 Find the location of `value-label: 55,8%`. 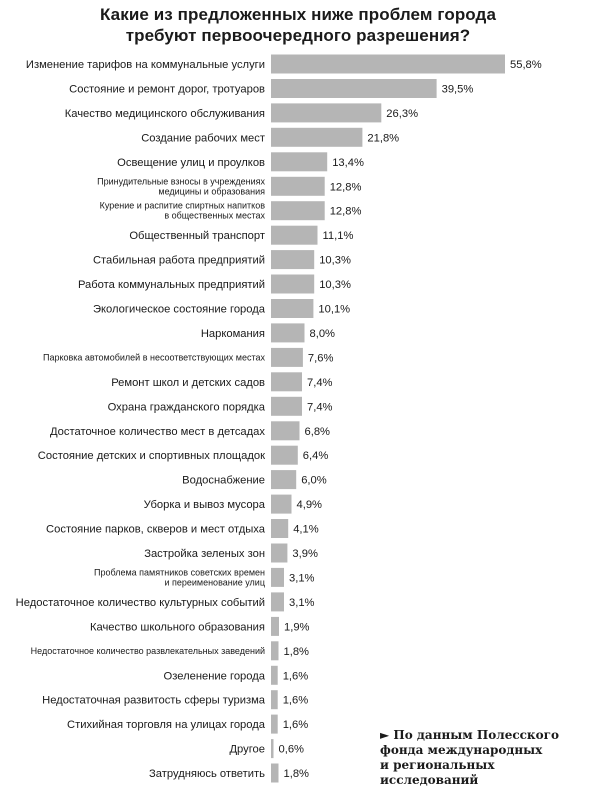

value-label: 55,8% is located at coordinates (526, 65).